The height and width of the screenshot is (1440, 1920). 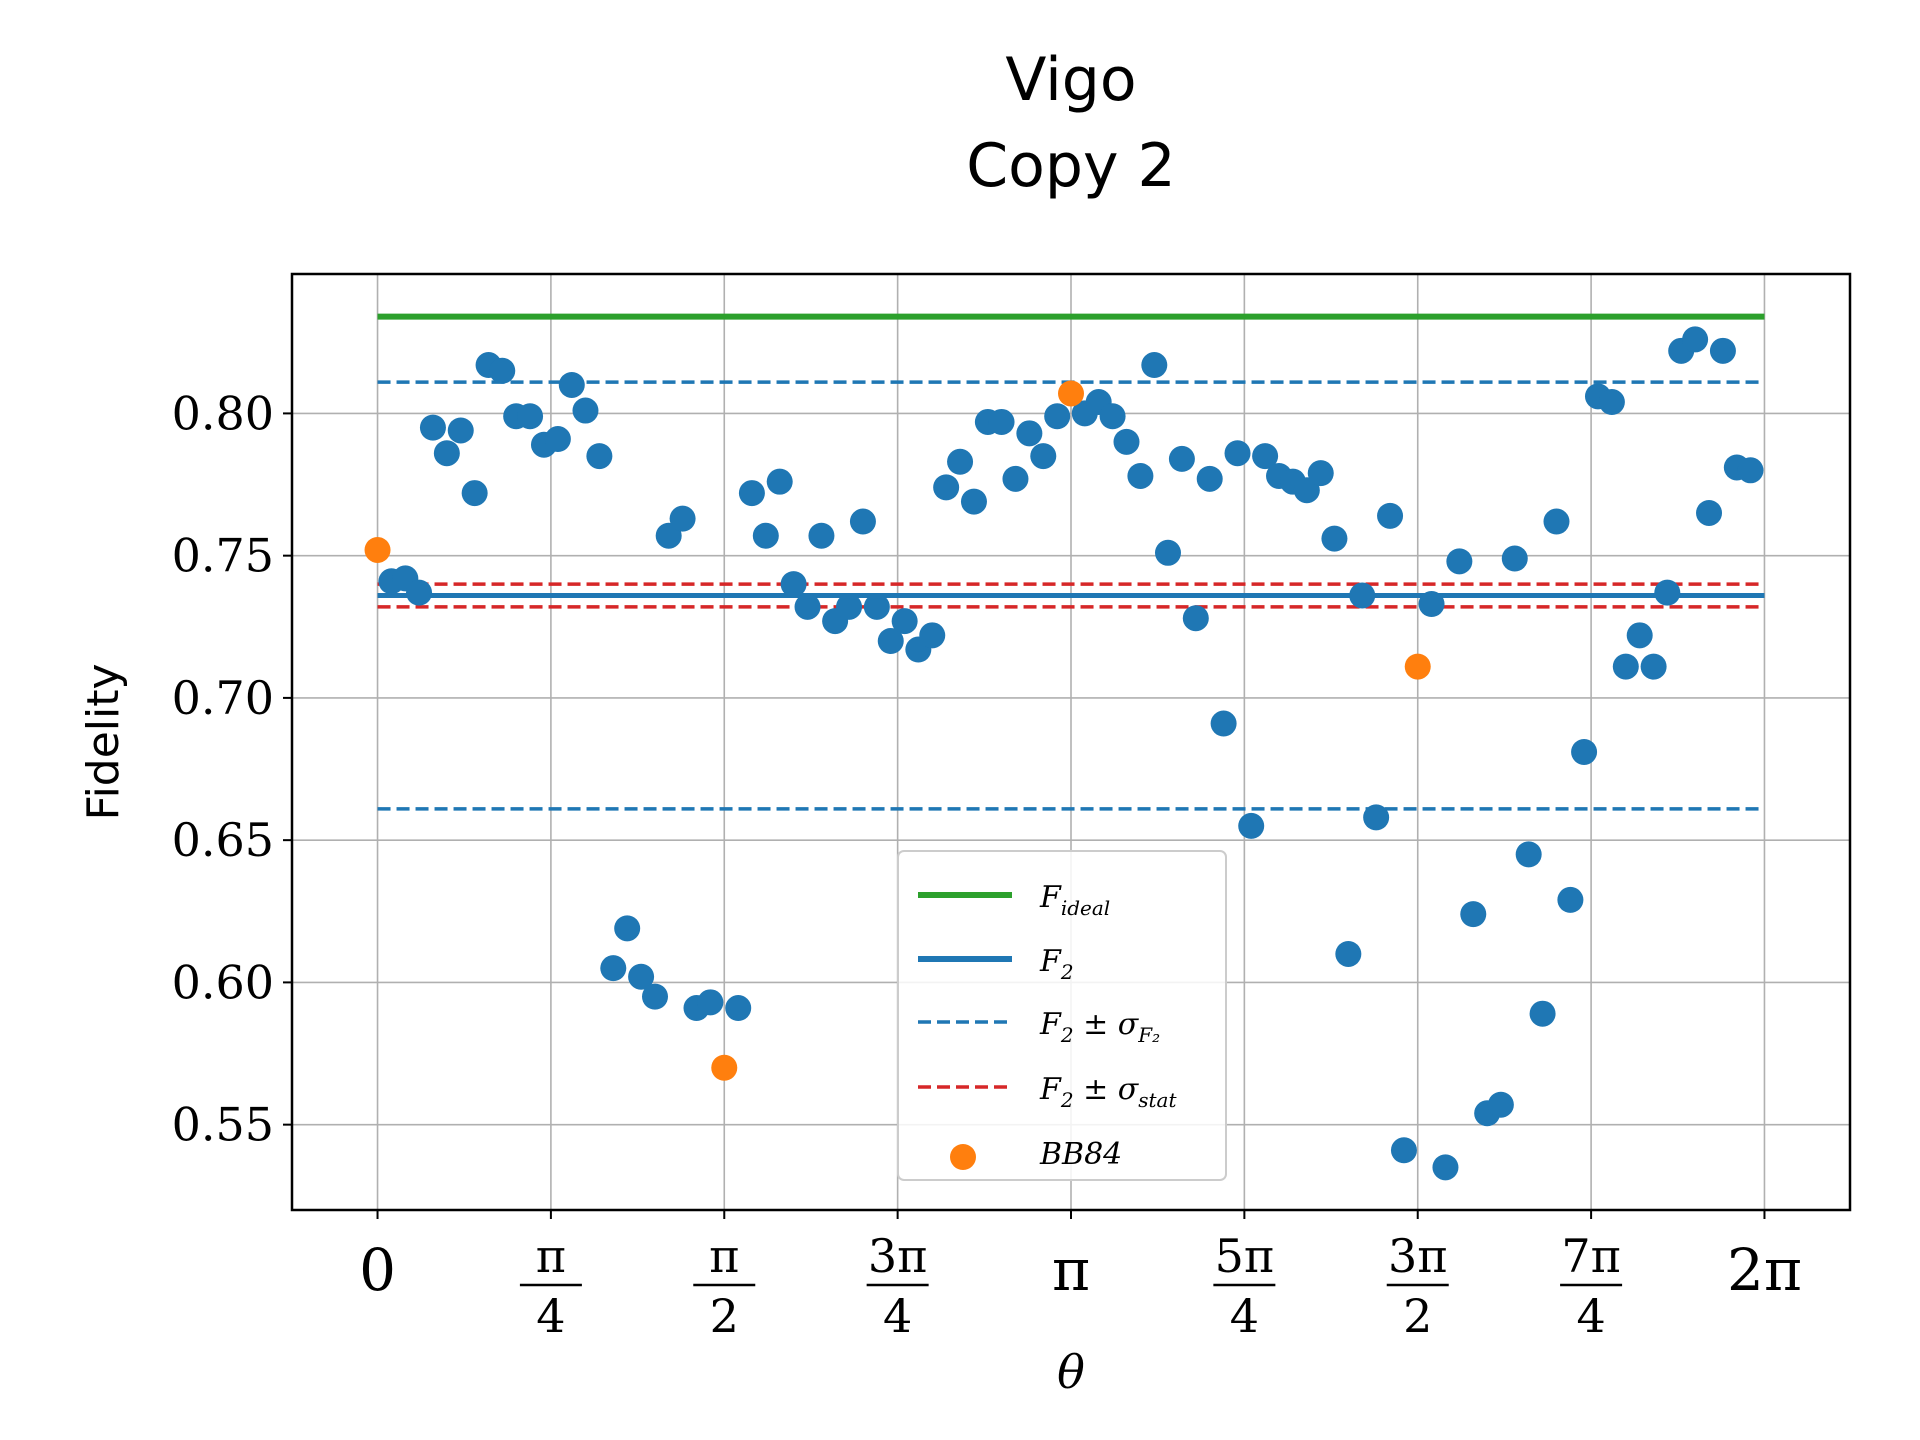 I want to click on legend-entry-BB84: BB84, so click(x=1036, y=1154).